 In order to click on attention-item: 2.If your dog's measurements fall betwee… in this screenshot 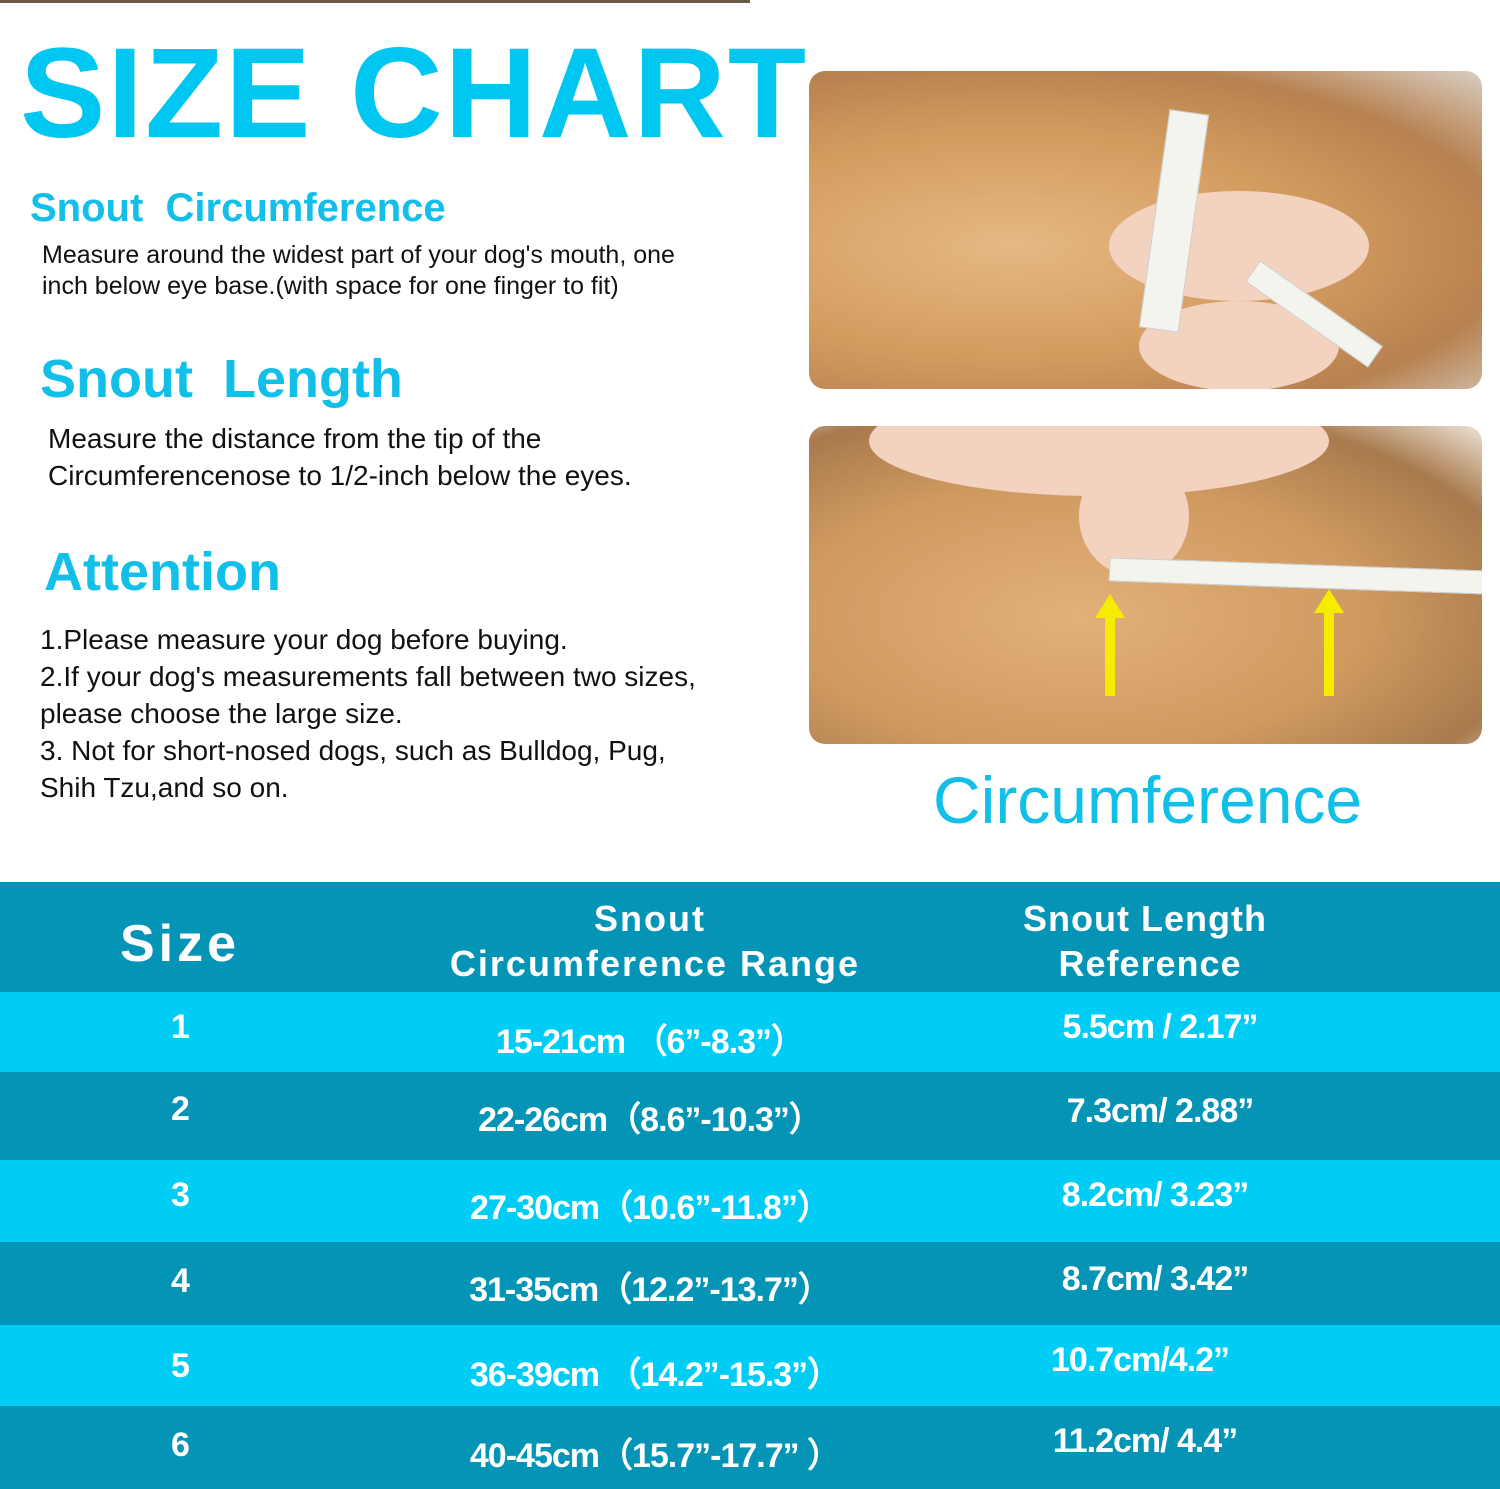, I will do `click(368, 695)`.